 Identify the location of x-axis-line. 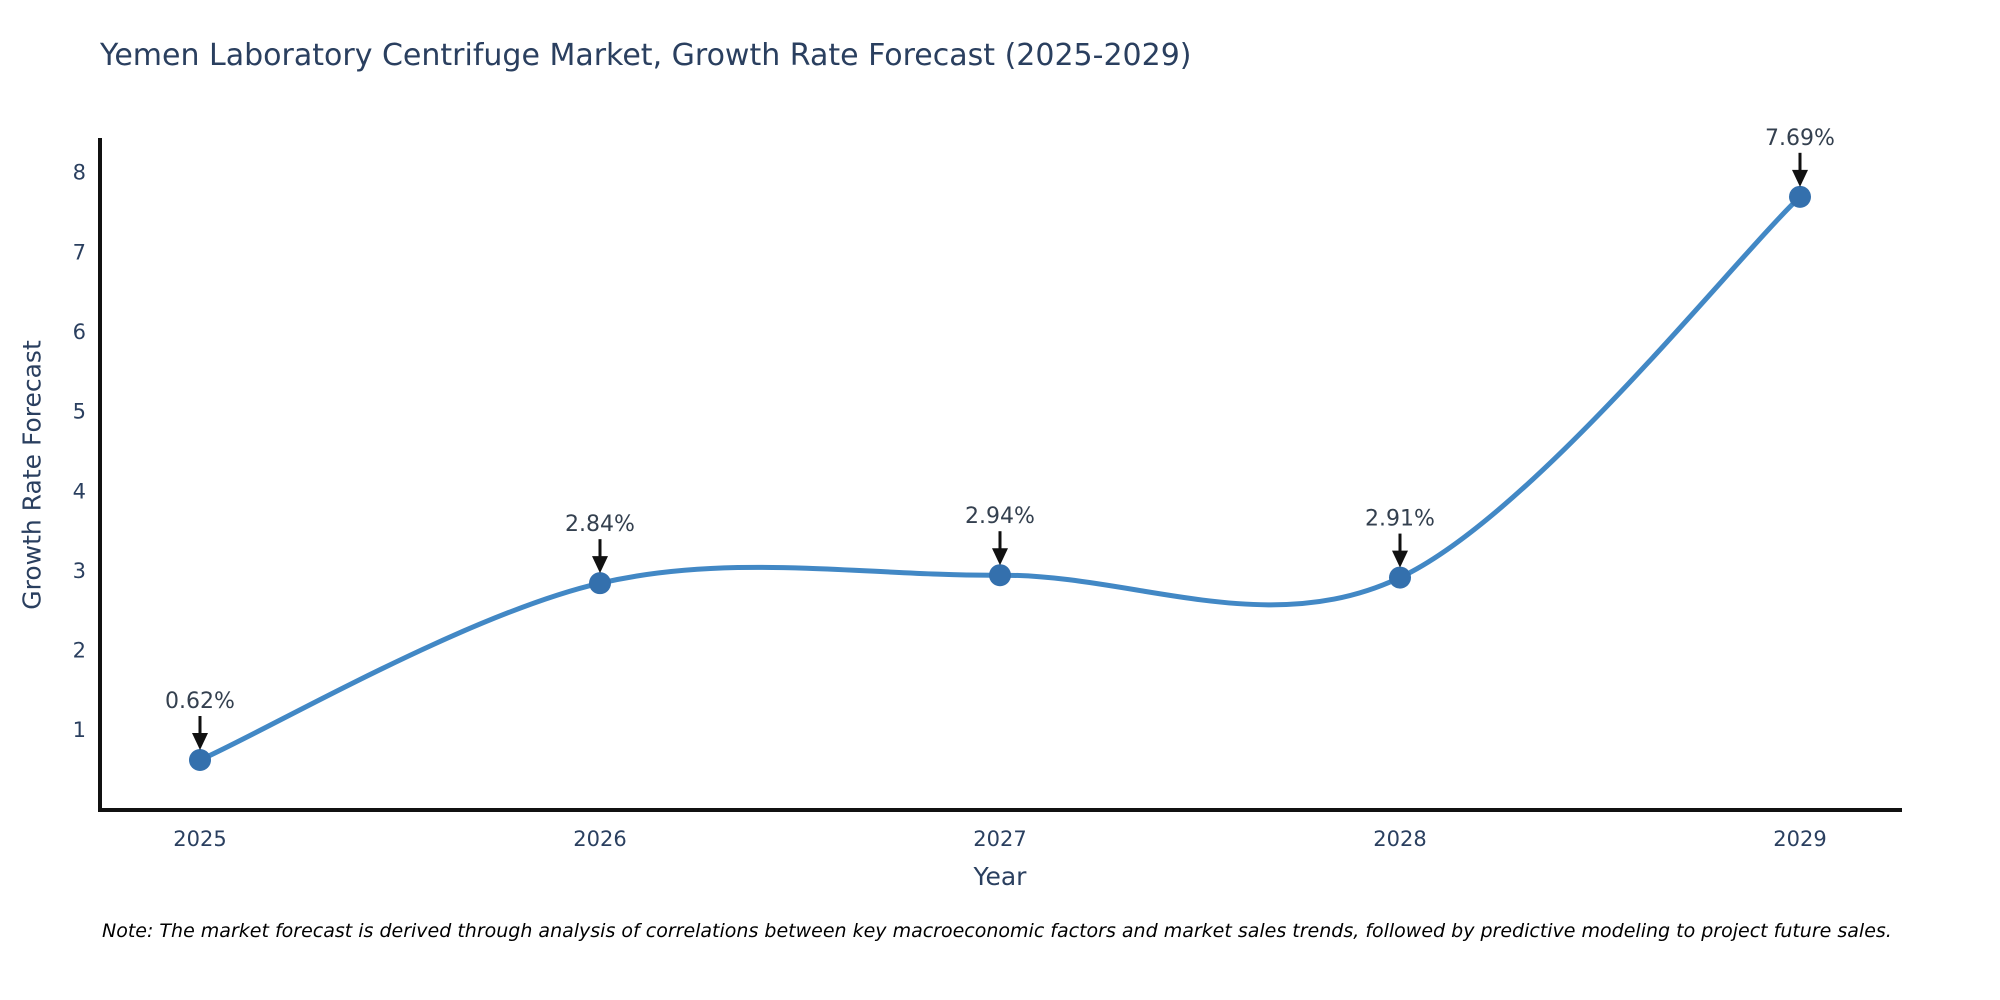
(1000, 810).